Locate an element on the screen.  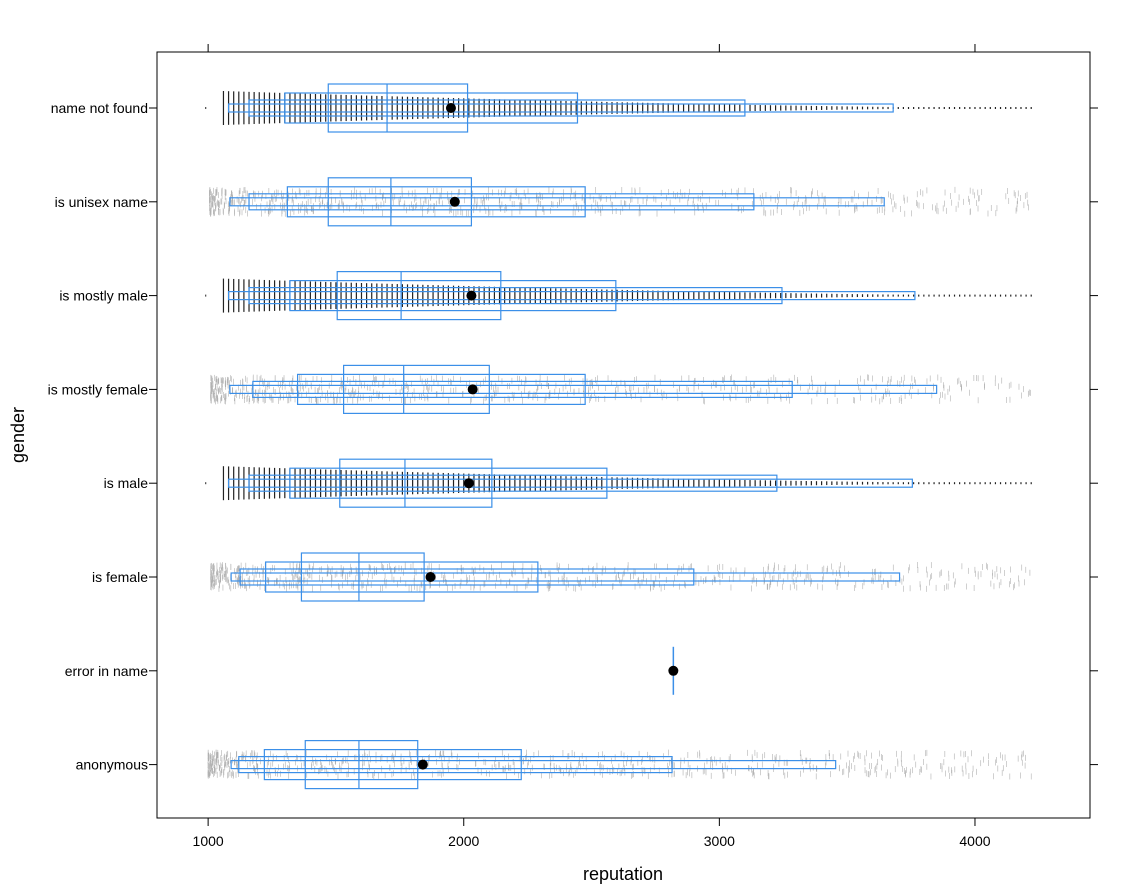
x-tick-label: 3000 is located at coordinates (719, 841).